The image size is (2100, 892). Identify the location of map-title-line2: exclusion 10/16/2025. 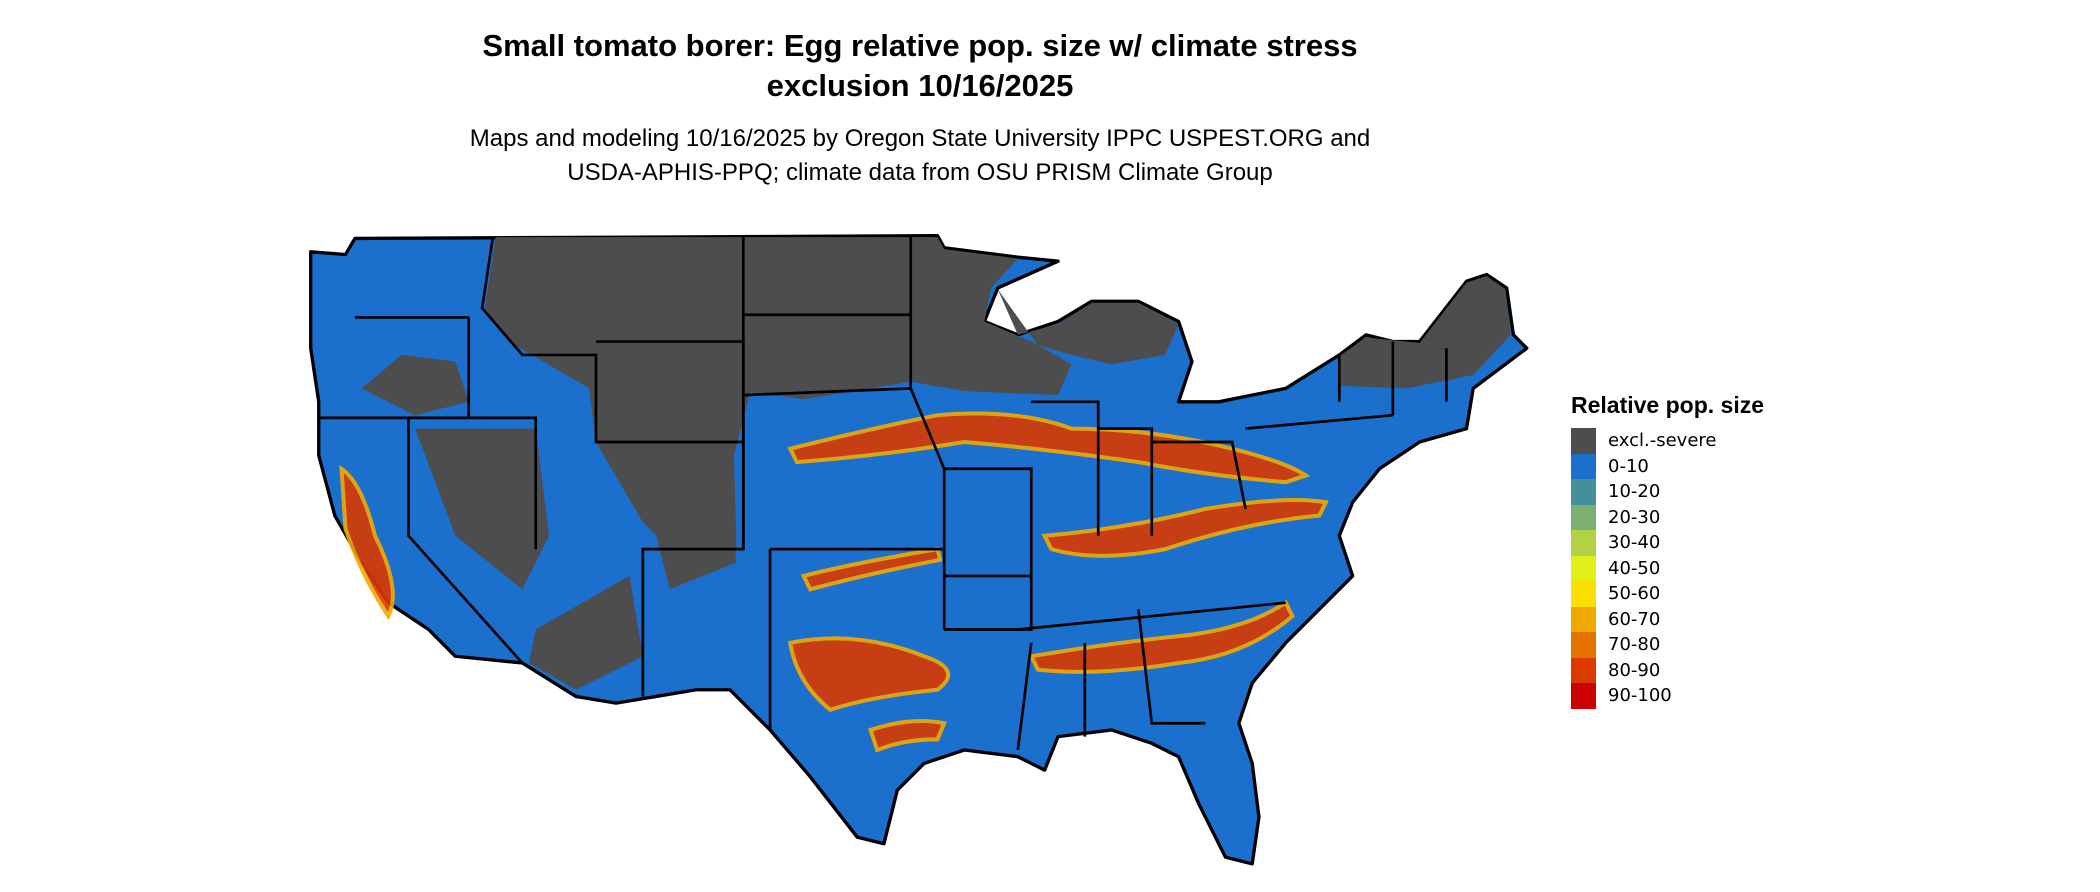
(920, 85).